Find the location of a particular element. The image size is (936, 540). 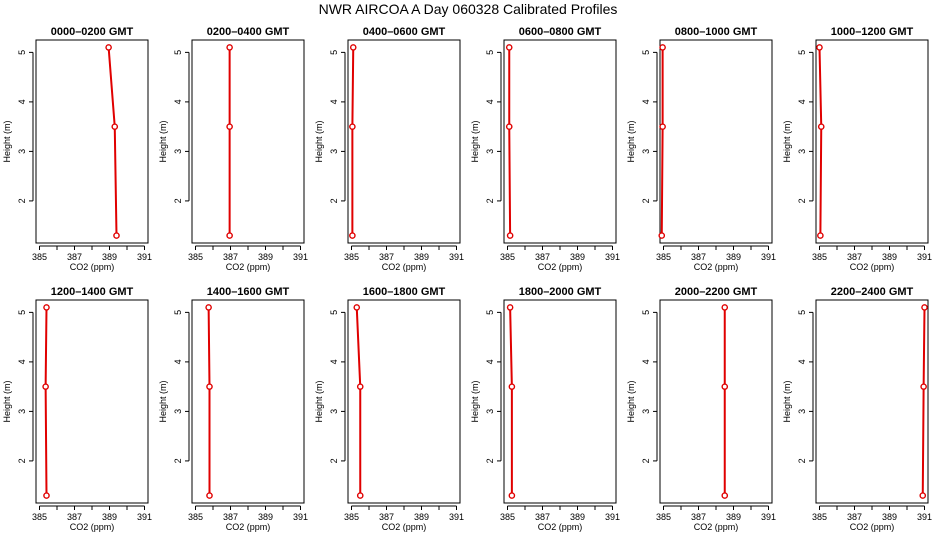

panel-title: 0800–1000 GMT is located at coordinates (716, 32).